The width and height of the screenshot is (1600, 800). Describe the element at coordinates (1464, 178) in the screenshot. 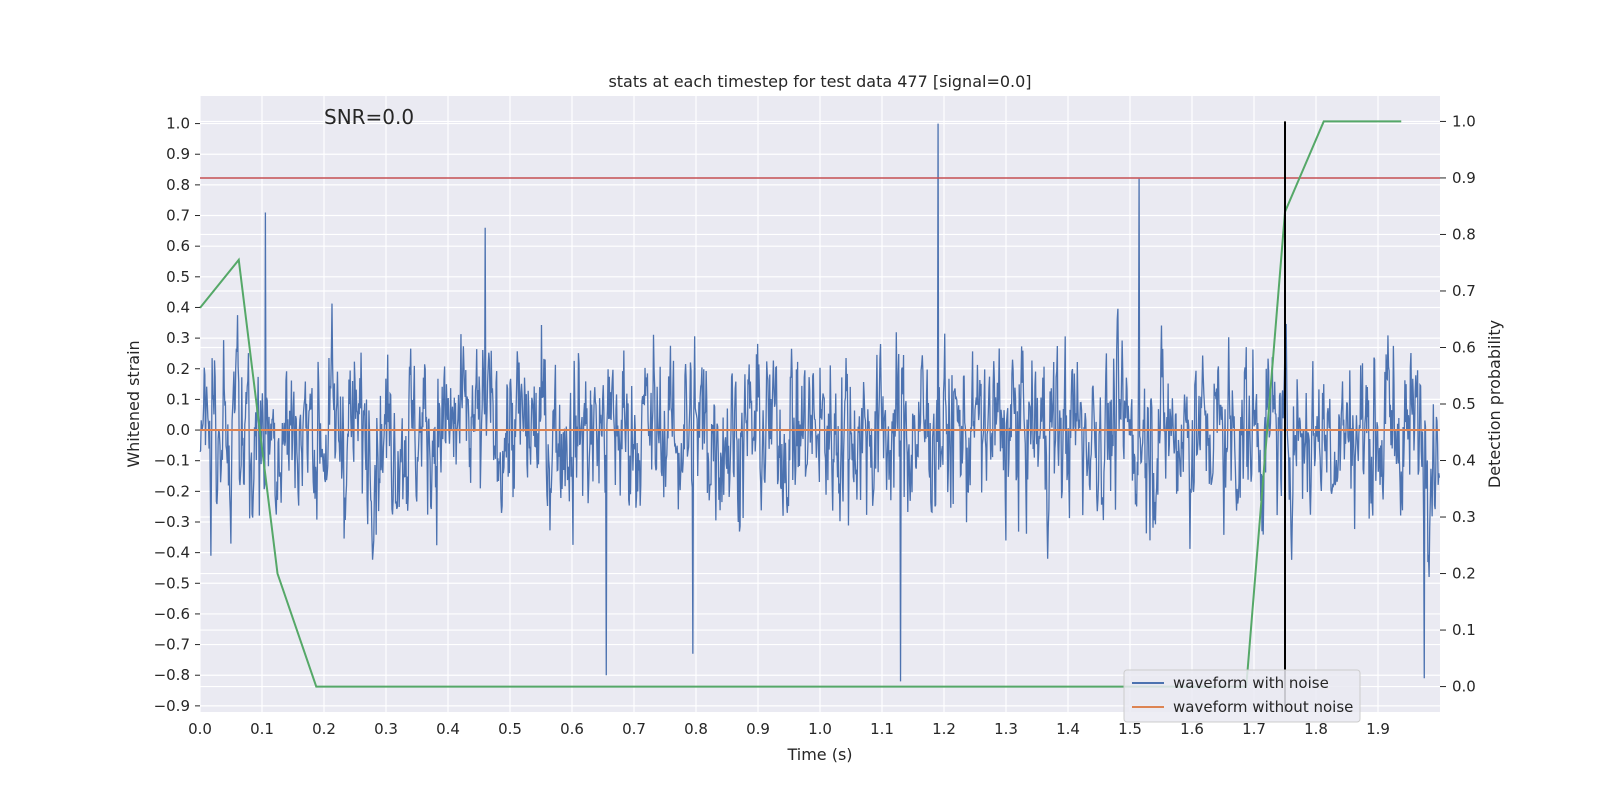

I see `y2-tick-label: 0.9` at that location.